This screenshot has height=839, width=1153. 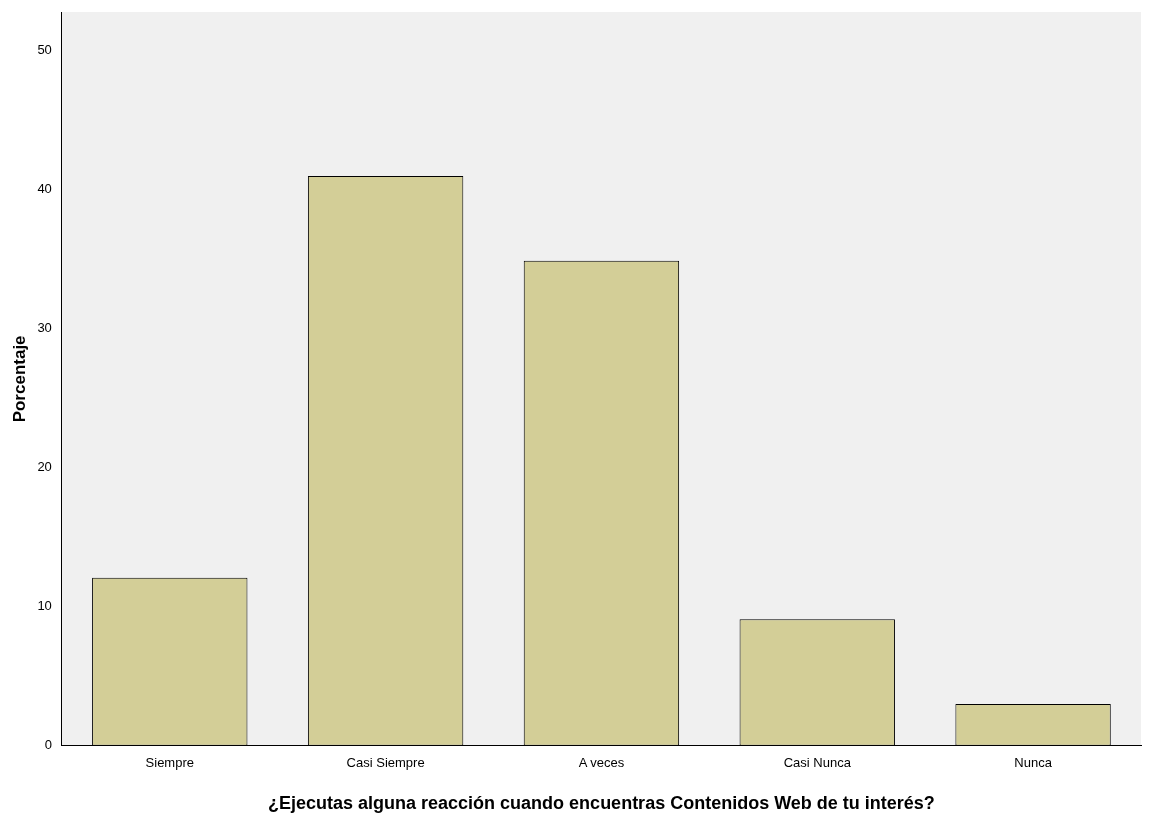 What do you see at coordinates (44, 50) in the screenshot?
I see `y-tick-label: 50` at bounding box center [44, 50].